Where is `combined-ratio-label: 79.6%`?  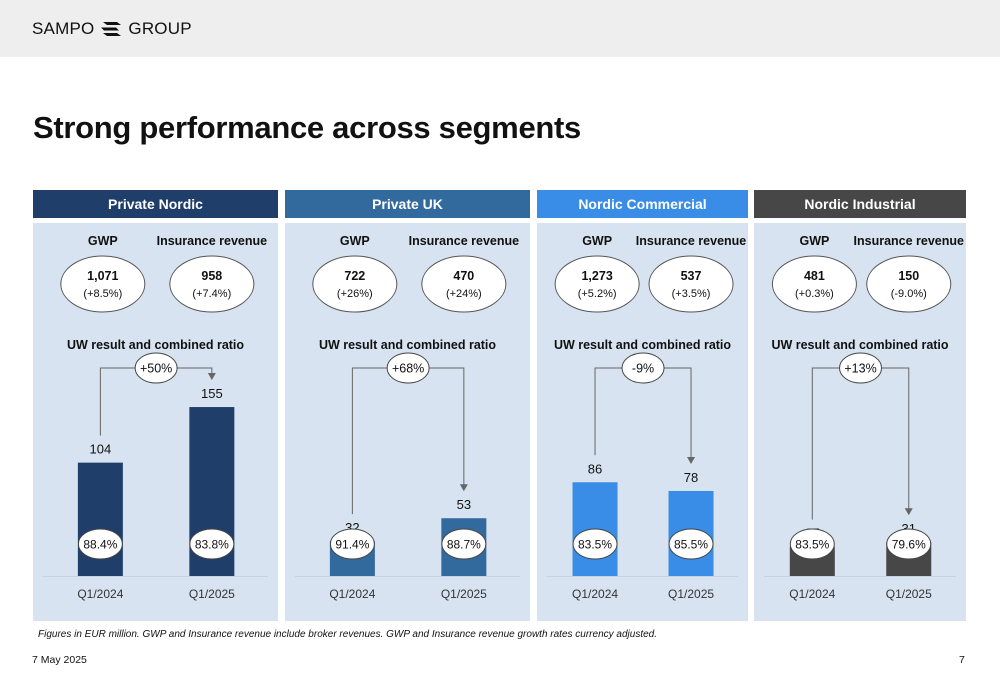
combined-ratio-label: 79.6% is located at coordinates (909, 545).